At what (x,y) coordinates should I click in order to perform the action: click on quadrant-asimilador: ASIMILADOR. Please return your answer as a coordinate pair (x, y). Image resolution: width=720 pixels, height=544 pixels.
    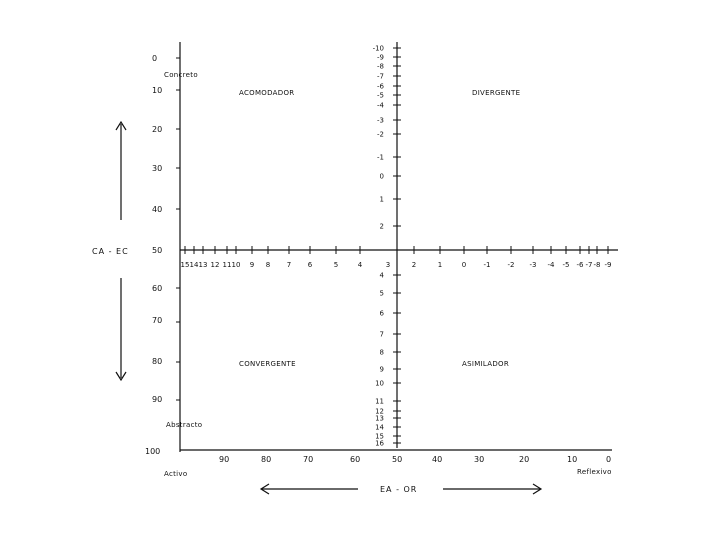
    Looking at the image, I should click on (485, 364).